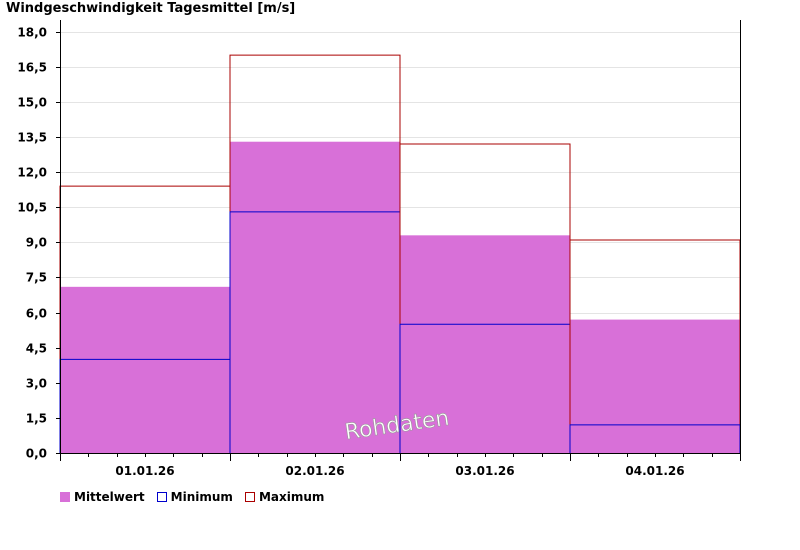 The image size is (800, 550). I want to click on legend-label-minimum: Minimum, so click(201, 497).